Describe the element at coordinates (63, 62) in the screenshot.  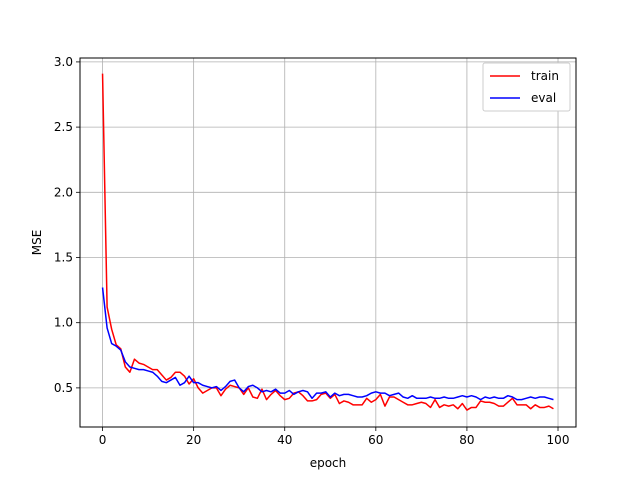
I see `y-tick-label: 3.0` at that location.